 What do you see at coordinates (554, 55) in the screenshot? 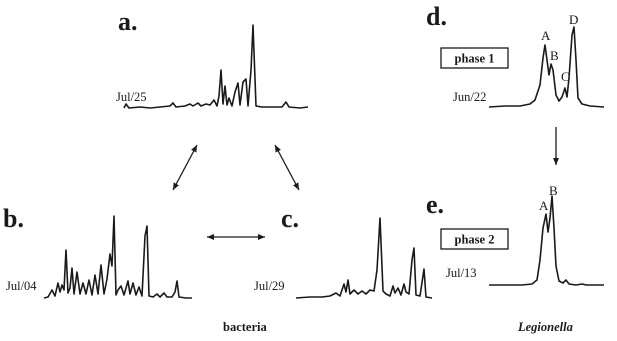
I see `peak-label-d-B: B` at bounding box center [554, 55].